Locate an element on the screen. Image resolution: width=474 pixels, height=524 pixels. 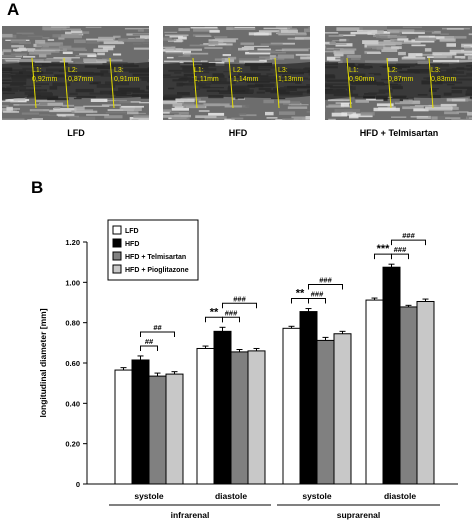
measurement-label: 0,83mm is located at coordinates (443, 79).